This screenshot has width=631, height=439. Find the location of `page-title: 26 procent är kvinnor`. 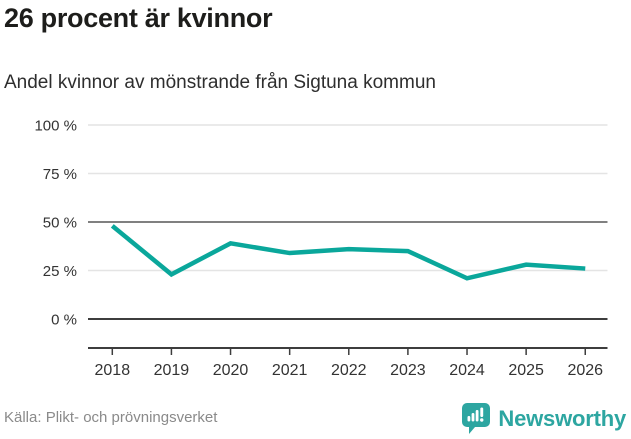

page-title: 26 procent är kvinnor is located at coordinates (138, 18).